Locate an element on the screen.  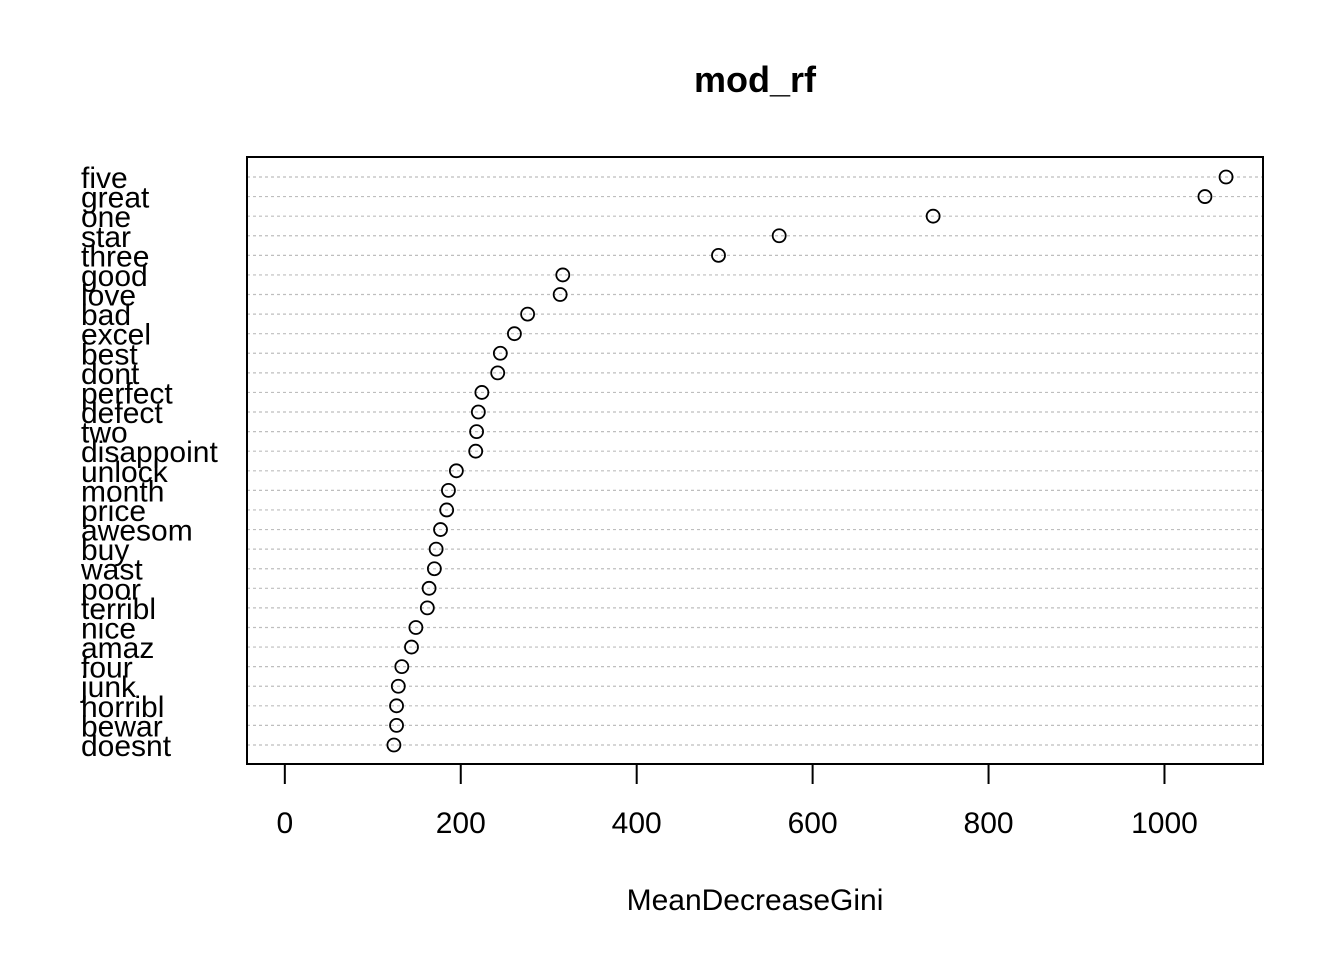
category-label: bewar is located at coordinates (122, 726).